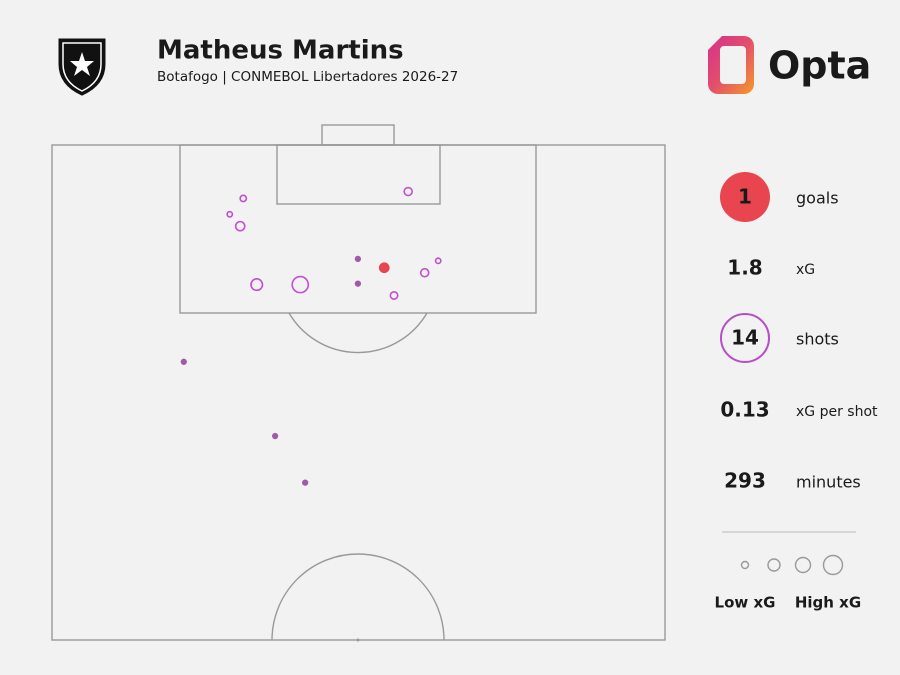 This screenshot has height=675, width=900. What do you see at coordinates (744, 410) in the screenshot?
I see `stat-value: 0.13` at bounding box center [744, 410].